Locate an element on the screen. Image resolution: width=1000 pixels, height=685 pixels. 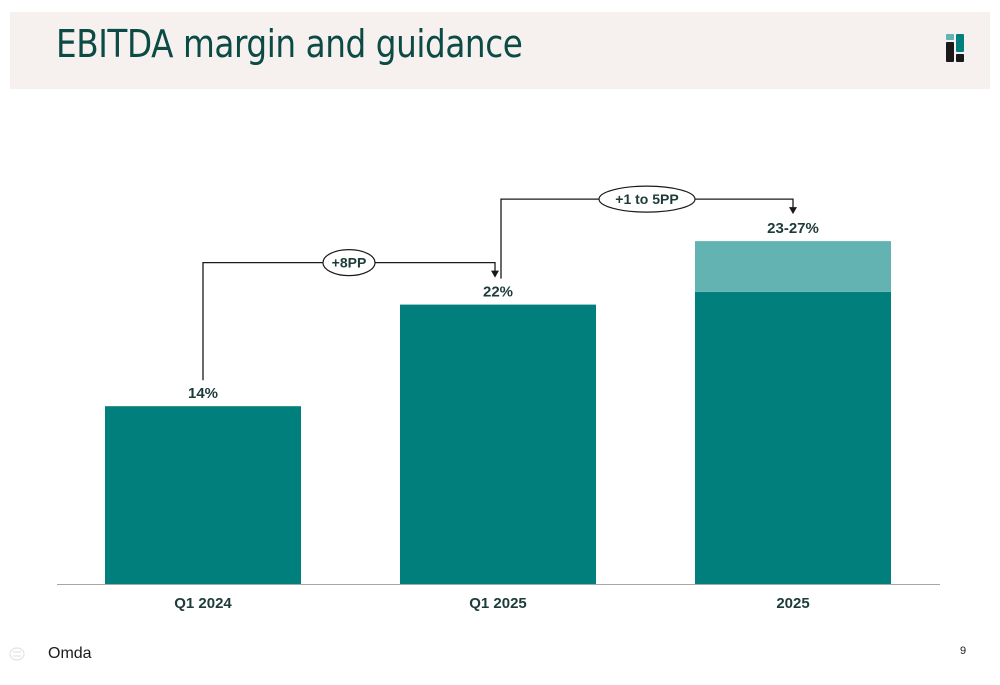
header-band is located at coordinates (500, 50).